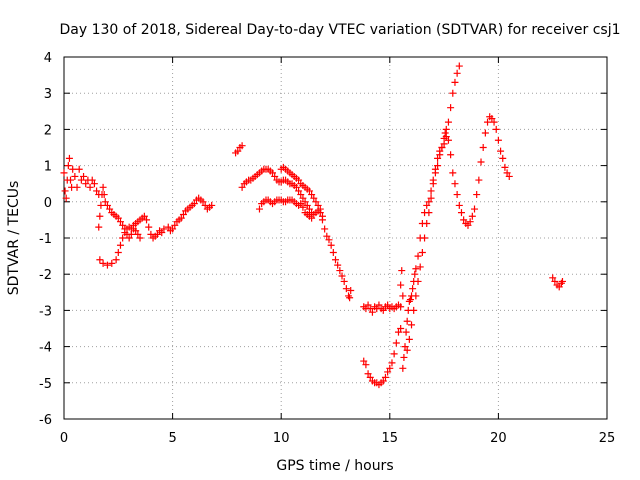  Describe the element at coordinates (48, 130) in the screenshot. I see `y-tick-label: 2` at that location.